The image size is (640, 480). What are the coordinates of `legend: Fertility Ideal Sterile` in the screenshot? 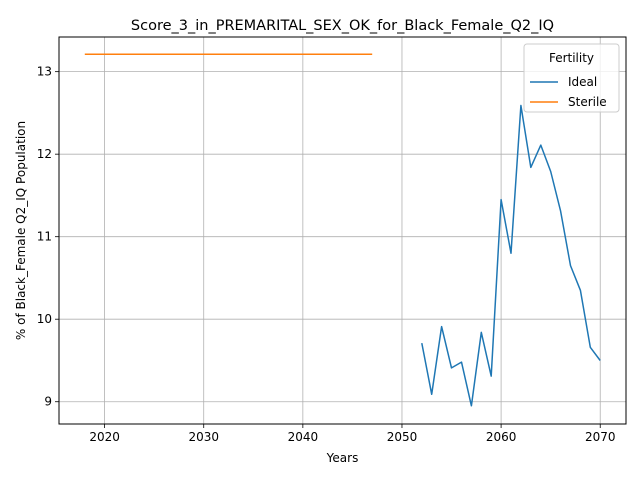 It's located at (571, 78).